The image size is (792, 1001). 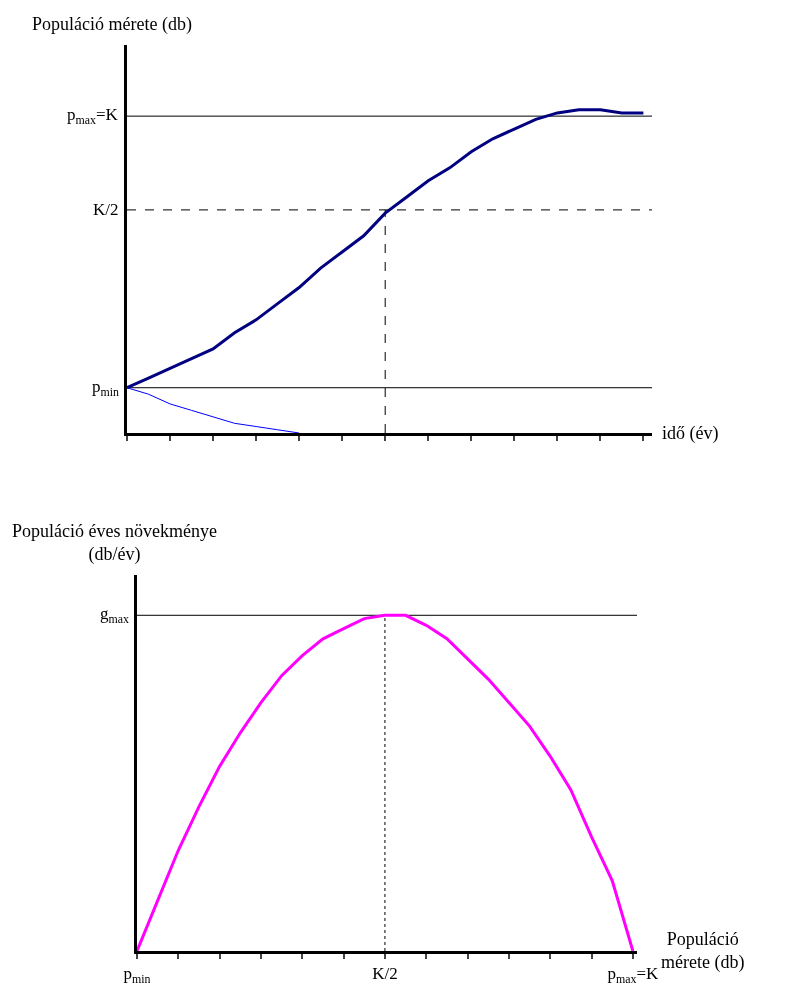 I want to click on x-tick-label: p$_{min}$, so click(x=137, y=975).